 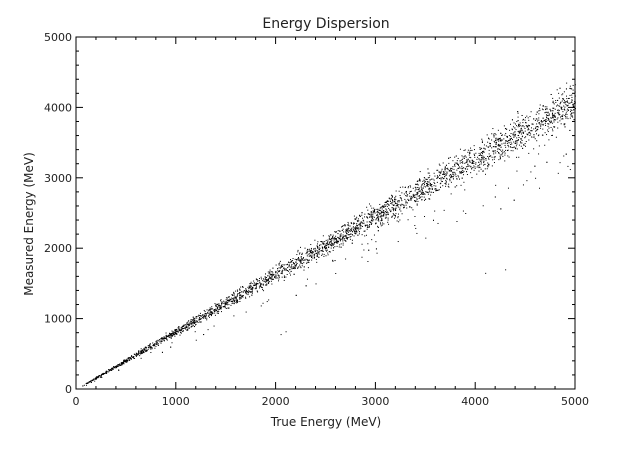 What do you see at coordinates (276, 401) in the screenshot?
I see `x-tick-label: 2000` at bounding box center [276, 401].